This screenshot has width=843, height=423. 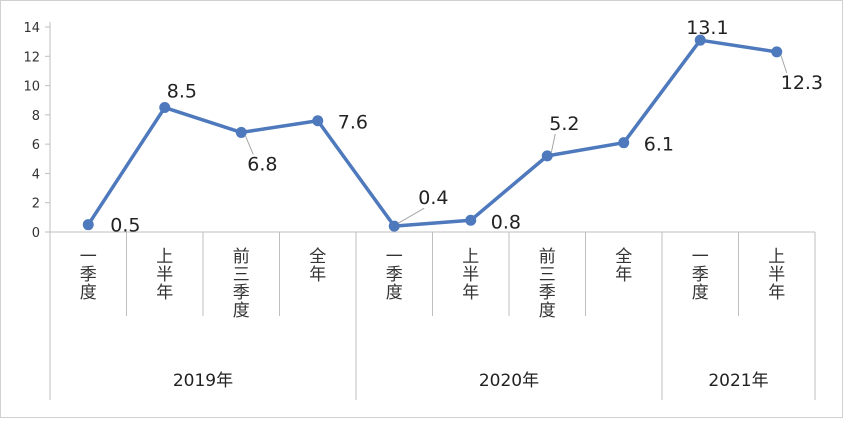 I want to click on x-group-label: 2020年, so click(x=509, y=381).